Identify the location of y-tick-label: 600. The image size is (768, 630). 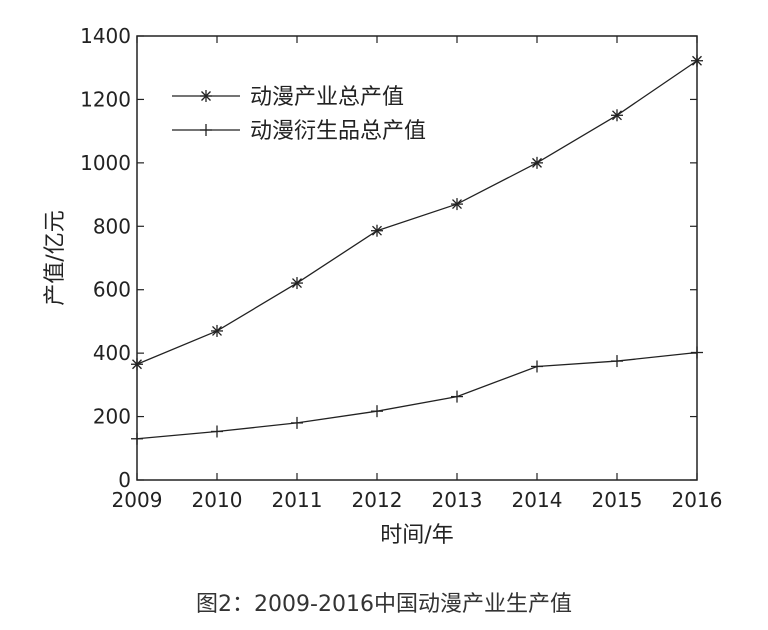
(112, 290).